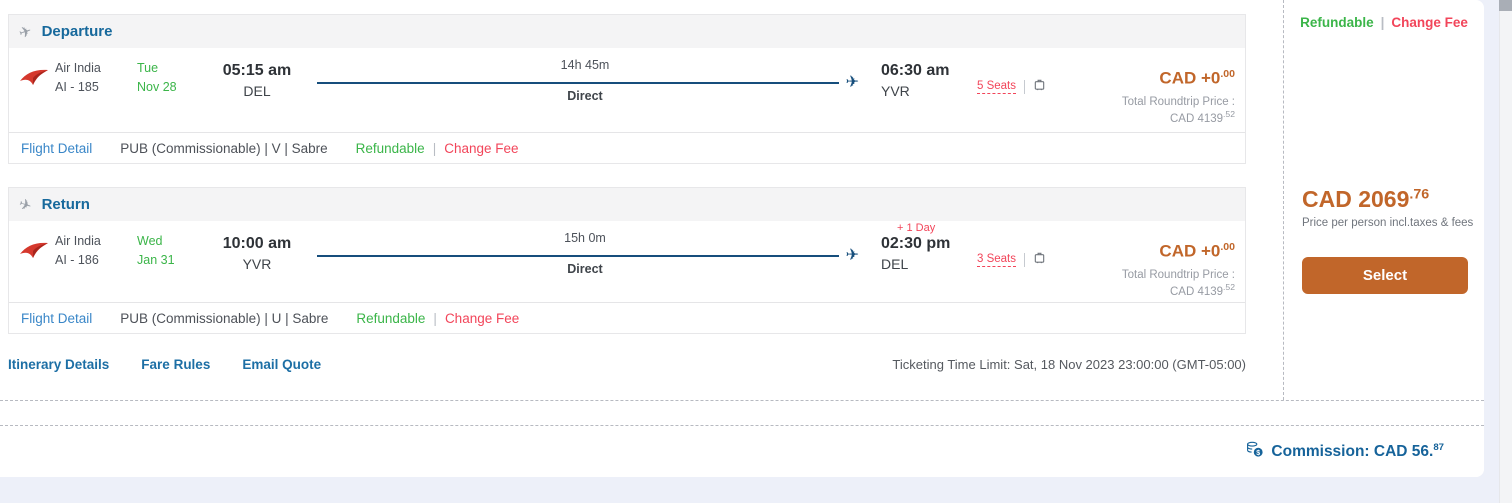 The image size is (1512, 503). Describe the element at coordinates (157, 78) in the screenshot. I see `flight-date: Tue Nov 28` at that location.